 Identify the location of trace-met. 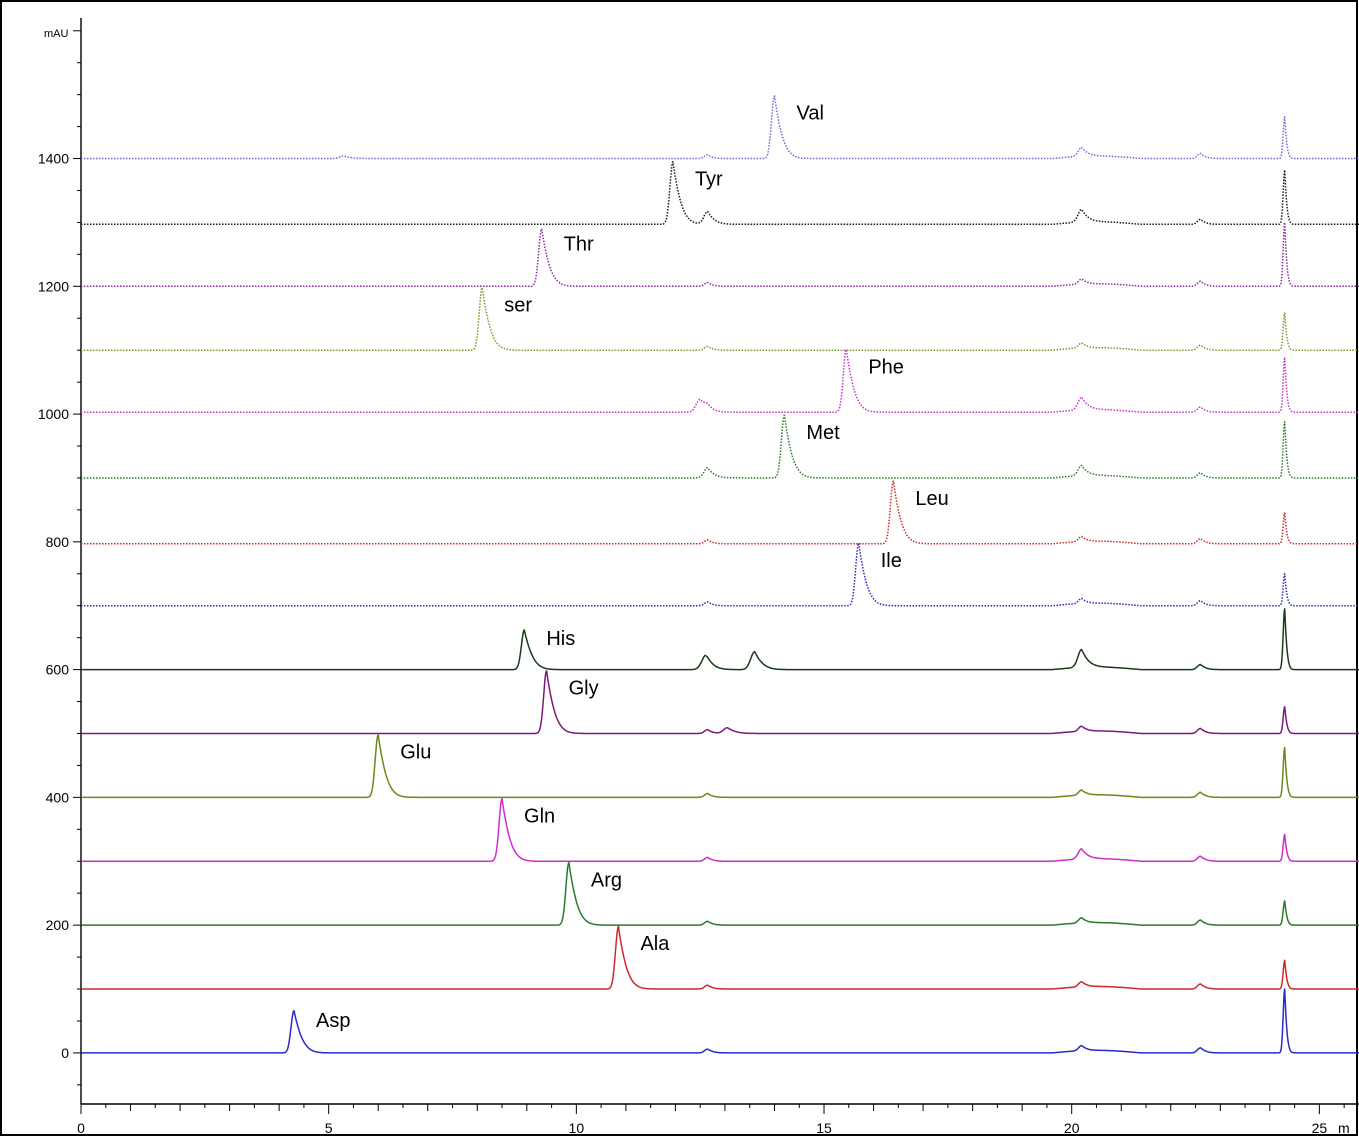
(719, 446).